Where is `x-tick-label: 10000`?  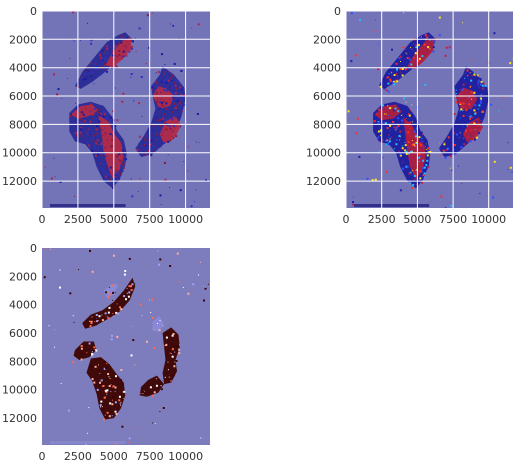 x-tick-label: 10000 is located at coordinates (185, 219).